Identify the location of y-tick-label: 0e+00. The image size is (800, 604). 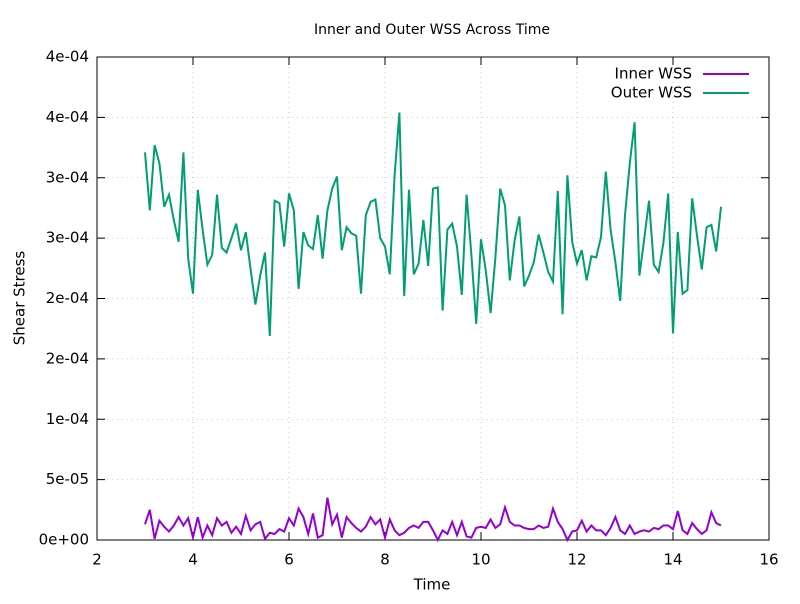
(64, 540).